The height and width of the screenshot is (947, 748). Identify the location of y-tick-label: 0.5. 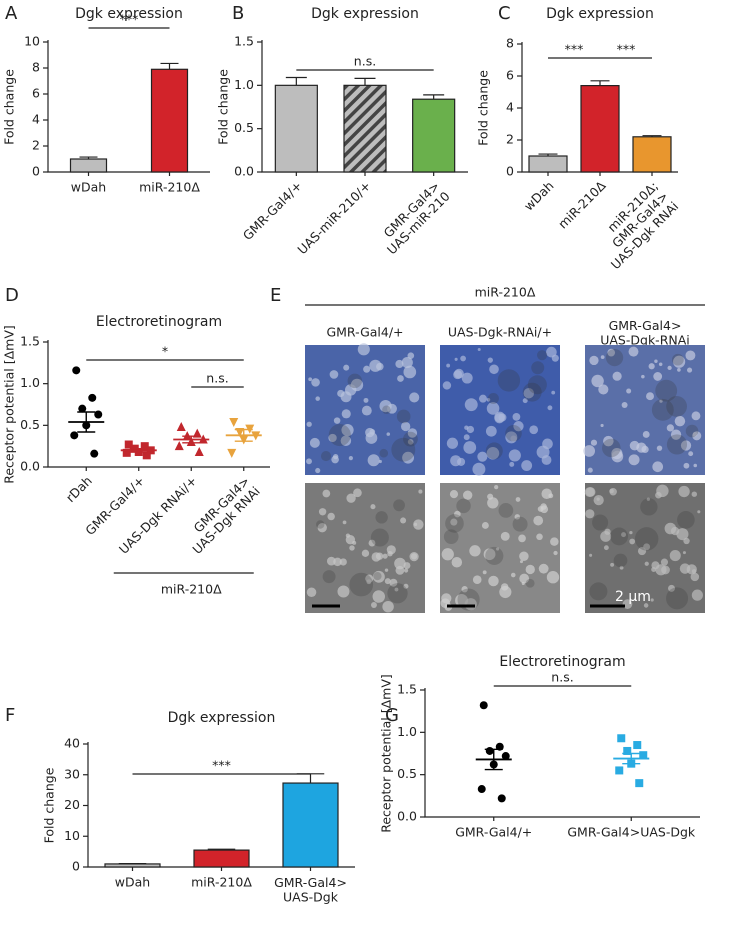
(244, 127).